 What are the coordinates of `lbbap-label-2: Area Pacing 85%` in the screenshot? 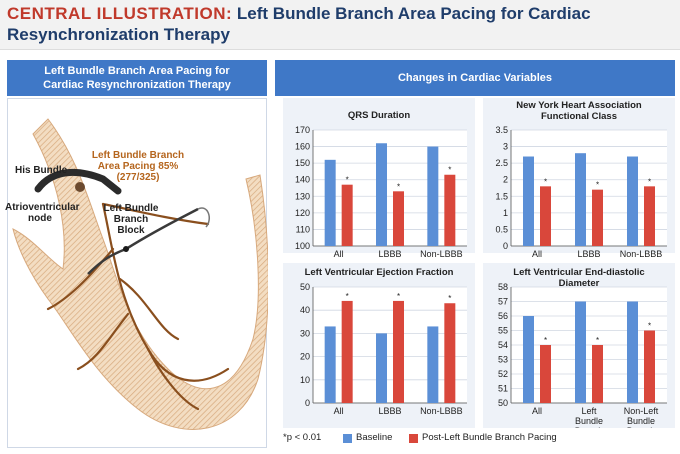 It's located at (138, 166).